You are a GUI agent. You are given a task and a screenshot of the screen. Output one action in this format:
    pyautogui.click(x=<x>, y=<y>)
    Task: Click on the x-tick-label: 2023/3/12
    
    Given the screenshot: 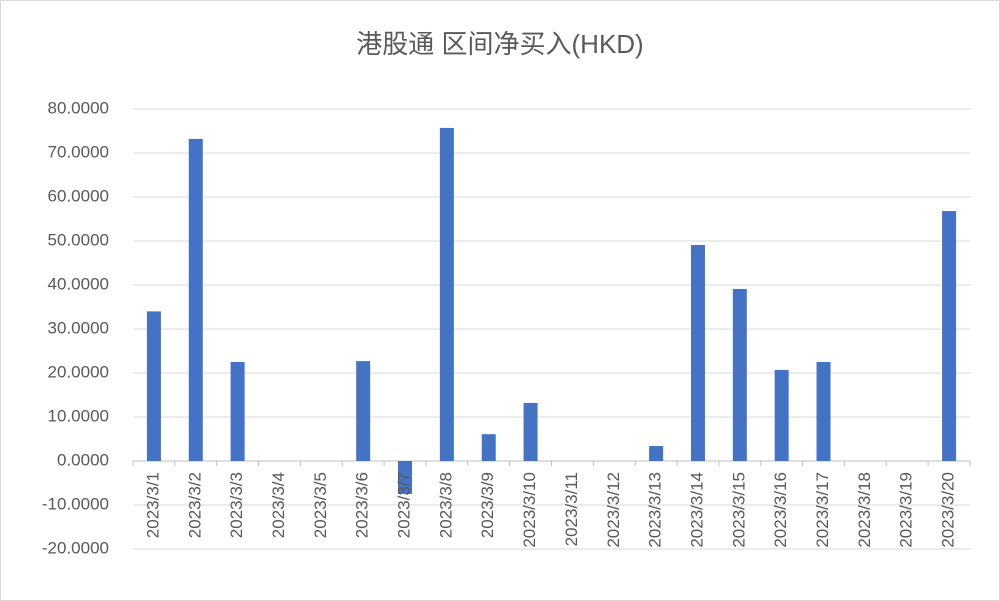 What is the action you would take?
    pyautogui.click(x=613, y=510)
    